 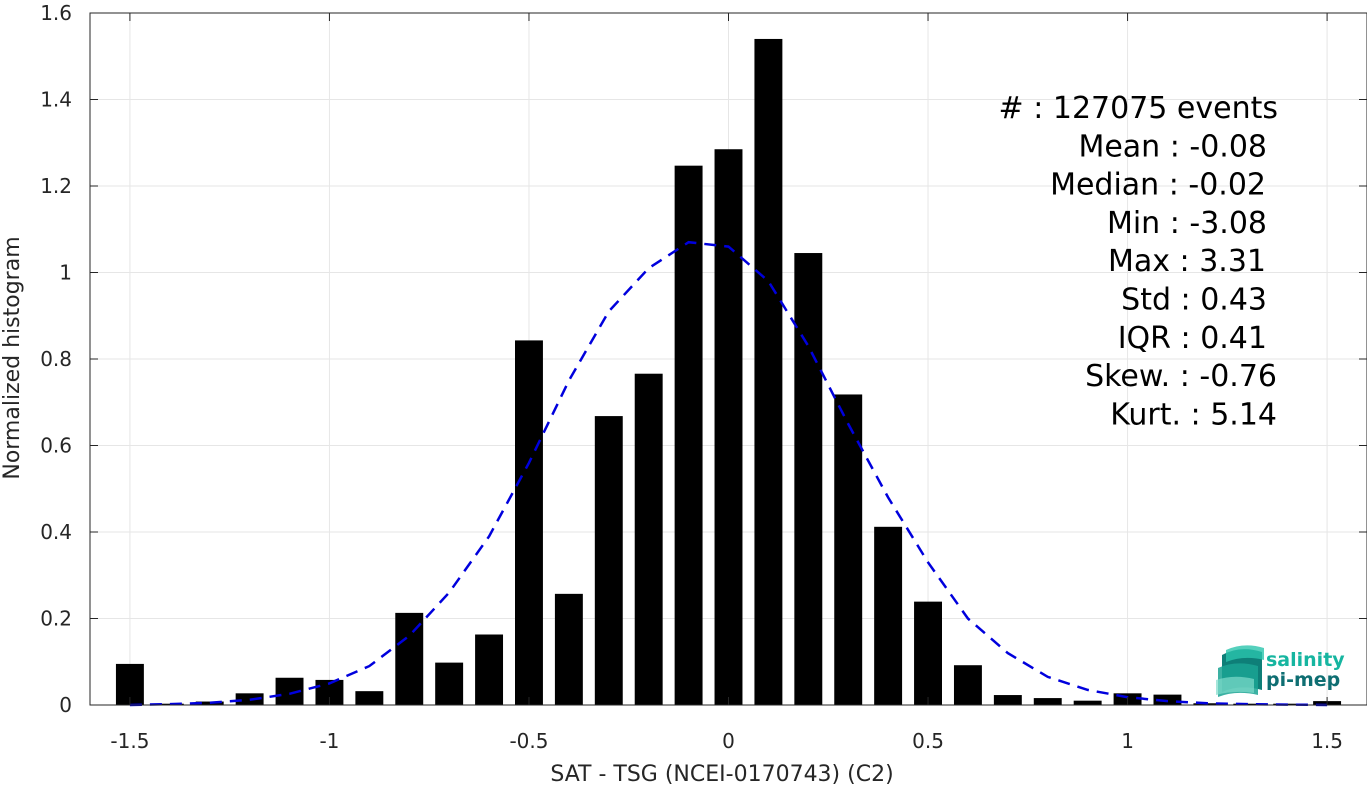 I want to click on x-tick-label: -1.5, so click(x=129, y=741).